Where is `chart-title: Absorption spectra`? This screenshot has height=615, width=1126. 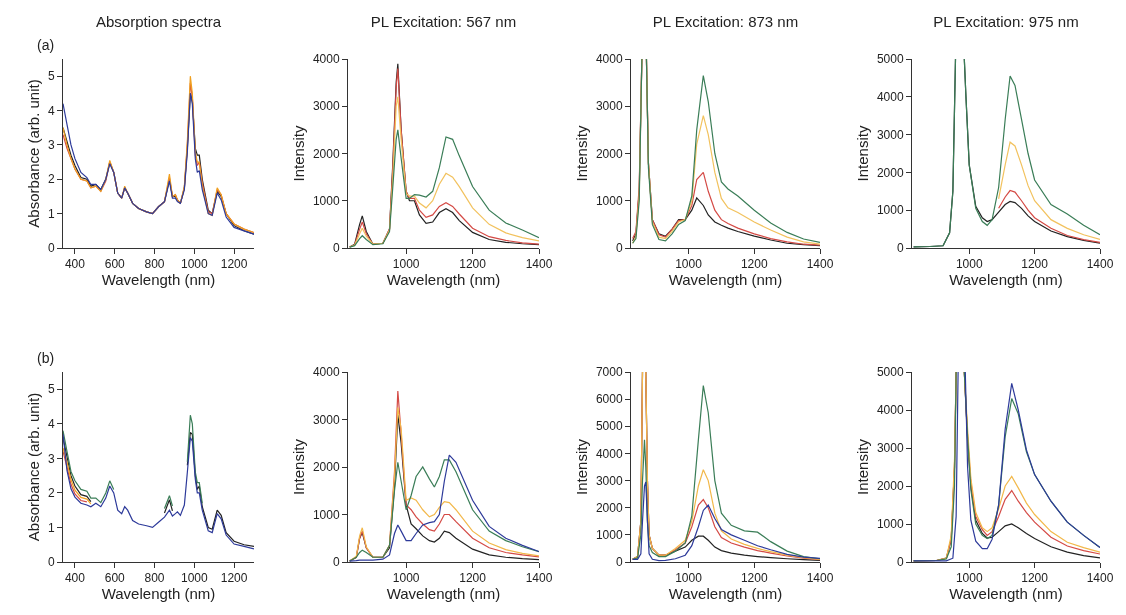
chart-title: Absorption spectra is located at coordinates (158, 22).